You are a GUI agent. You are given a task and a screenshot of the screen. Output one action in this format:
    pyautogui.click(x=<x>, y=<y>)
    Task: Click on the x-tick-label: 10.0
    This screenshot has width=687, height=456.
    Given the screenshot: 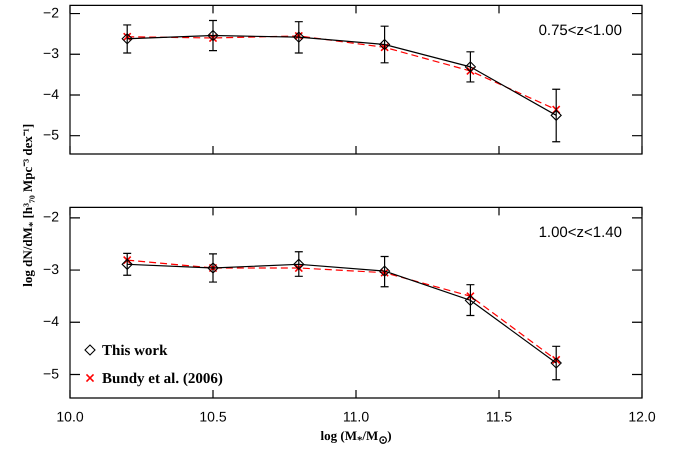 What is the action you would take?
    pyautogui.click(x=70, y=416)
    